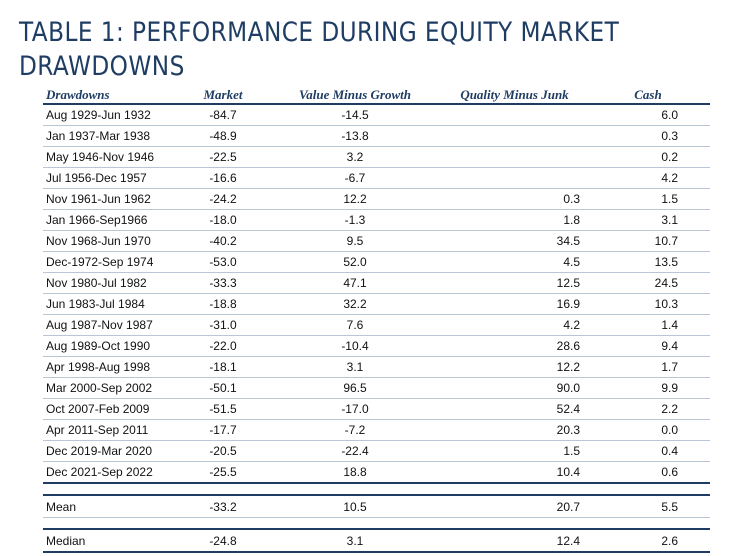 The image size is (742, 556). Describe the element at coordinates (514, 506) in the screenshot. I see `quality-minus-junk-cell: 20.7` at that location.